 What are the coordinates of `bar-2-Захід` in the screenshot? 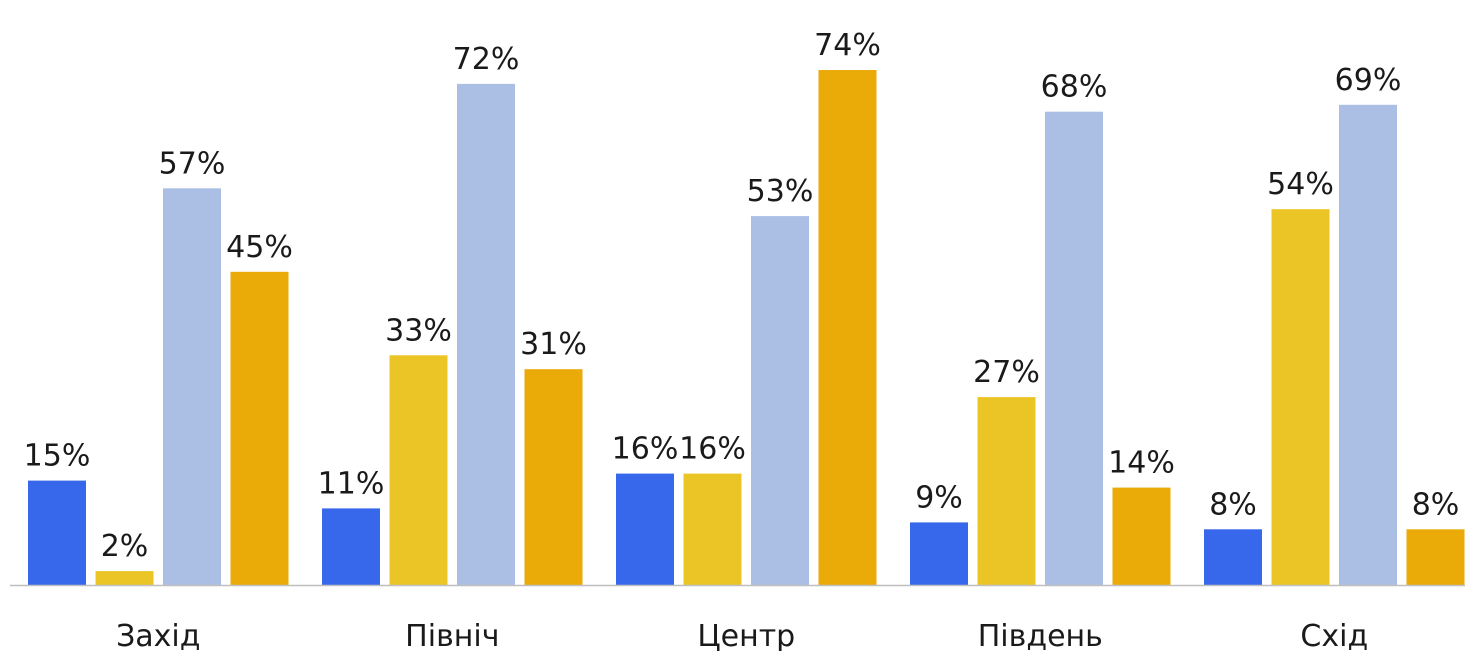 It's located at (124, 578).